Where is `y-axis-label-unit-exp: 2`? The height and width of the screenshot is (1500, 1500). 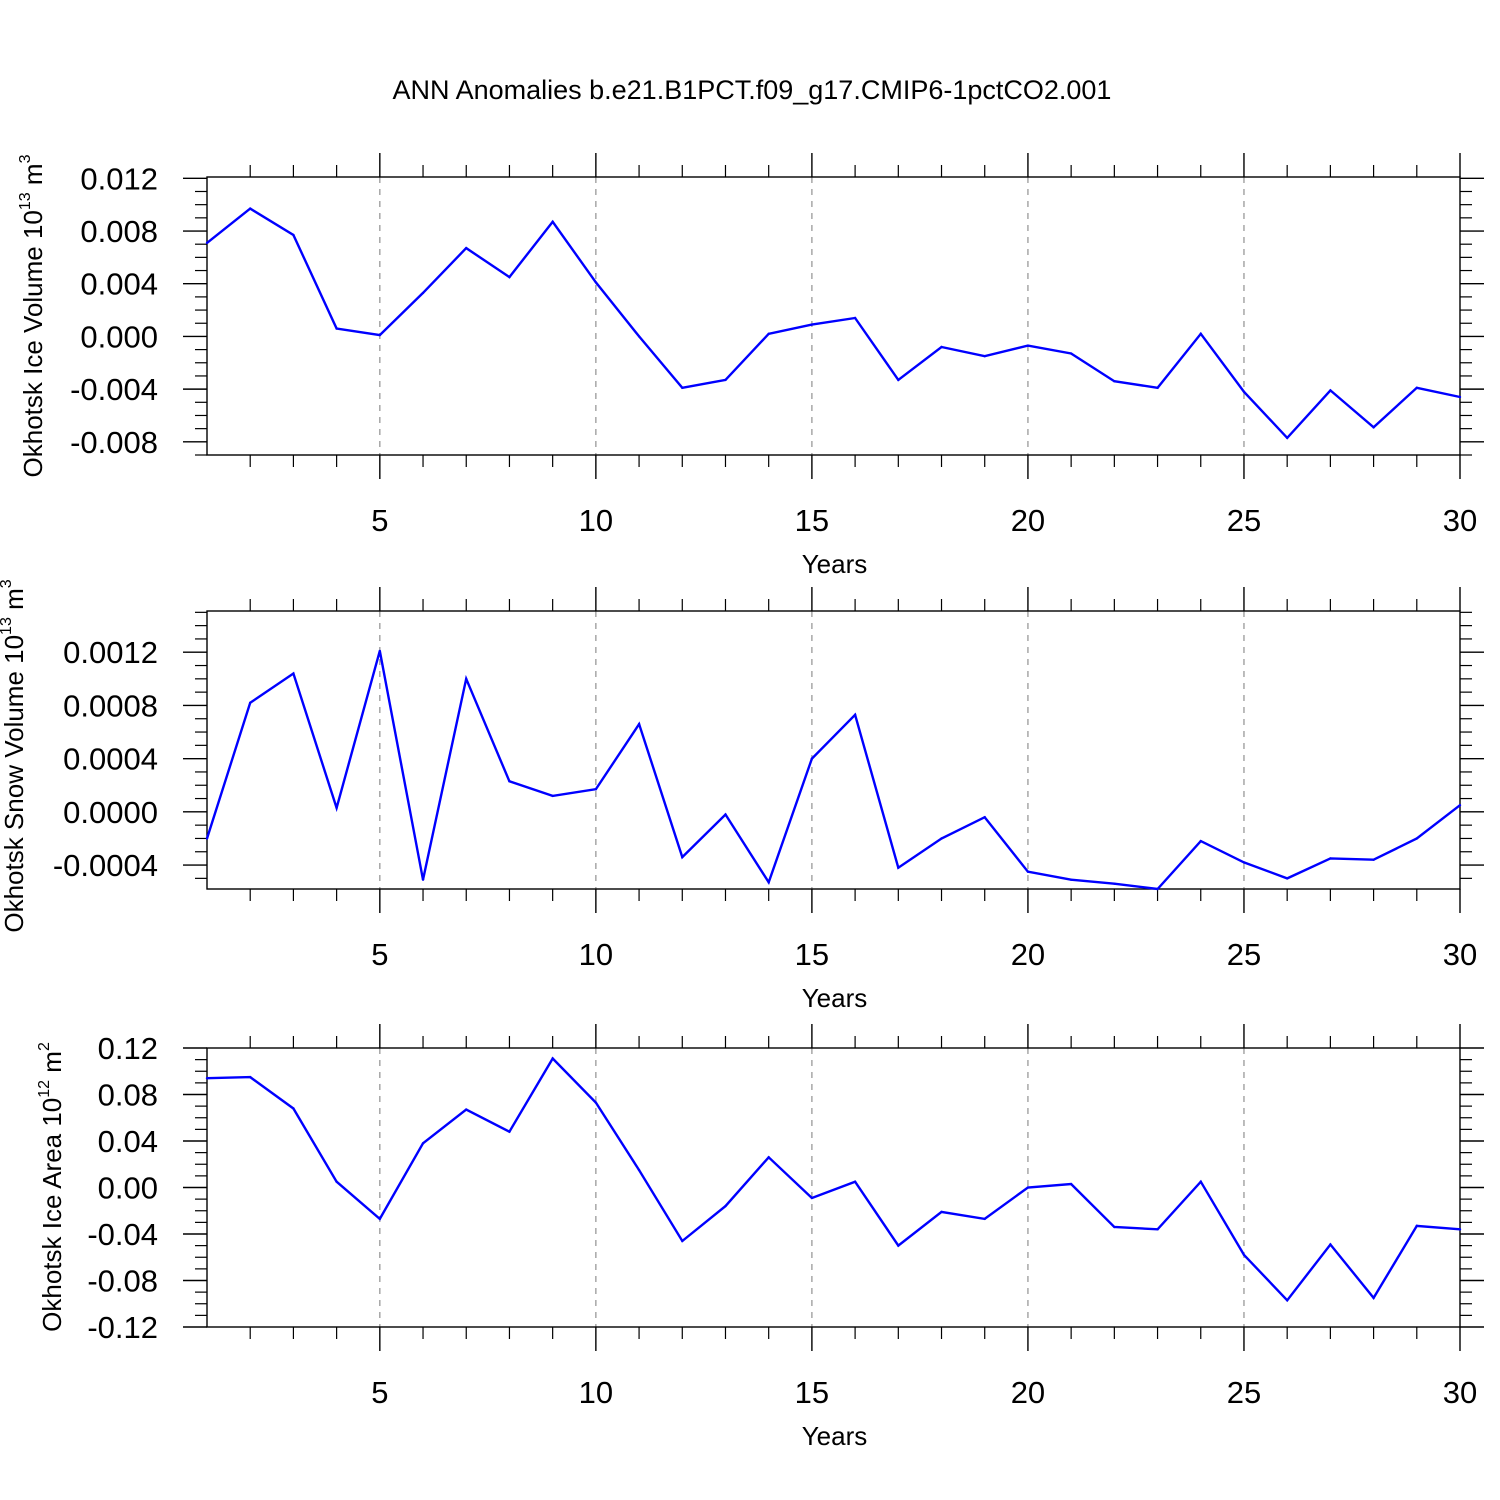
y-axis-label-unit-exp: 2 is located at coordinates (44, 1046).